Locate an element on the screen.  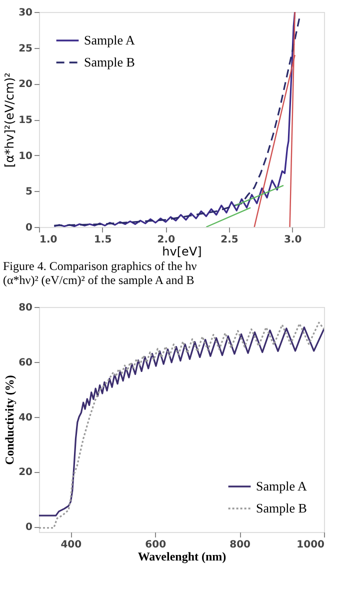
x-tick-label: 1.0 is located at coordinates (49, 240).